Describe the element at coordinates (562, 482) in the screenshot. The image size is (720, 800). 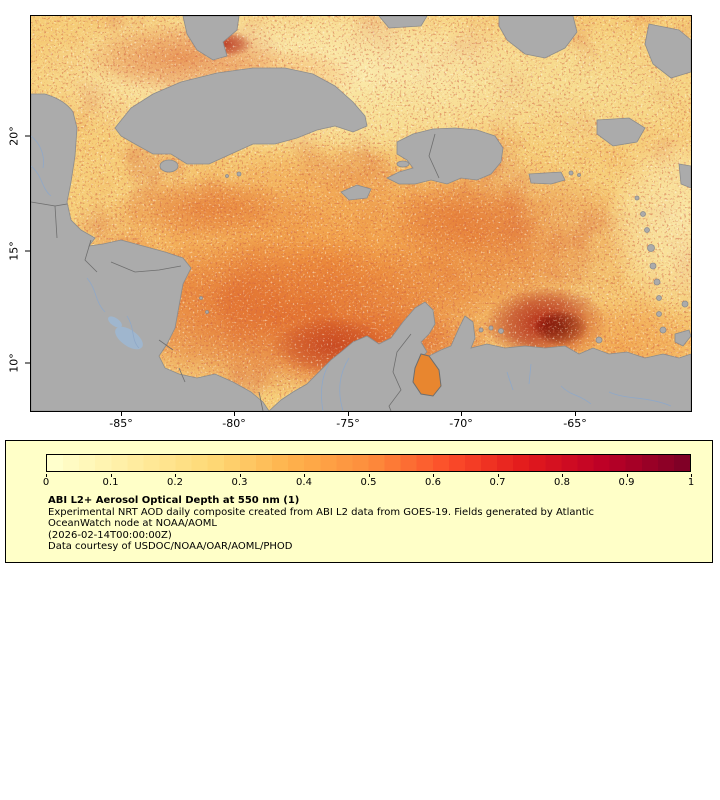
I see `colorbar-tick-label: 0.8` at that location.